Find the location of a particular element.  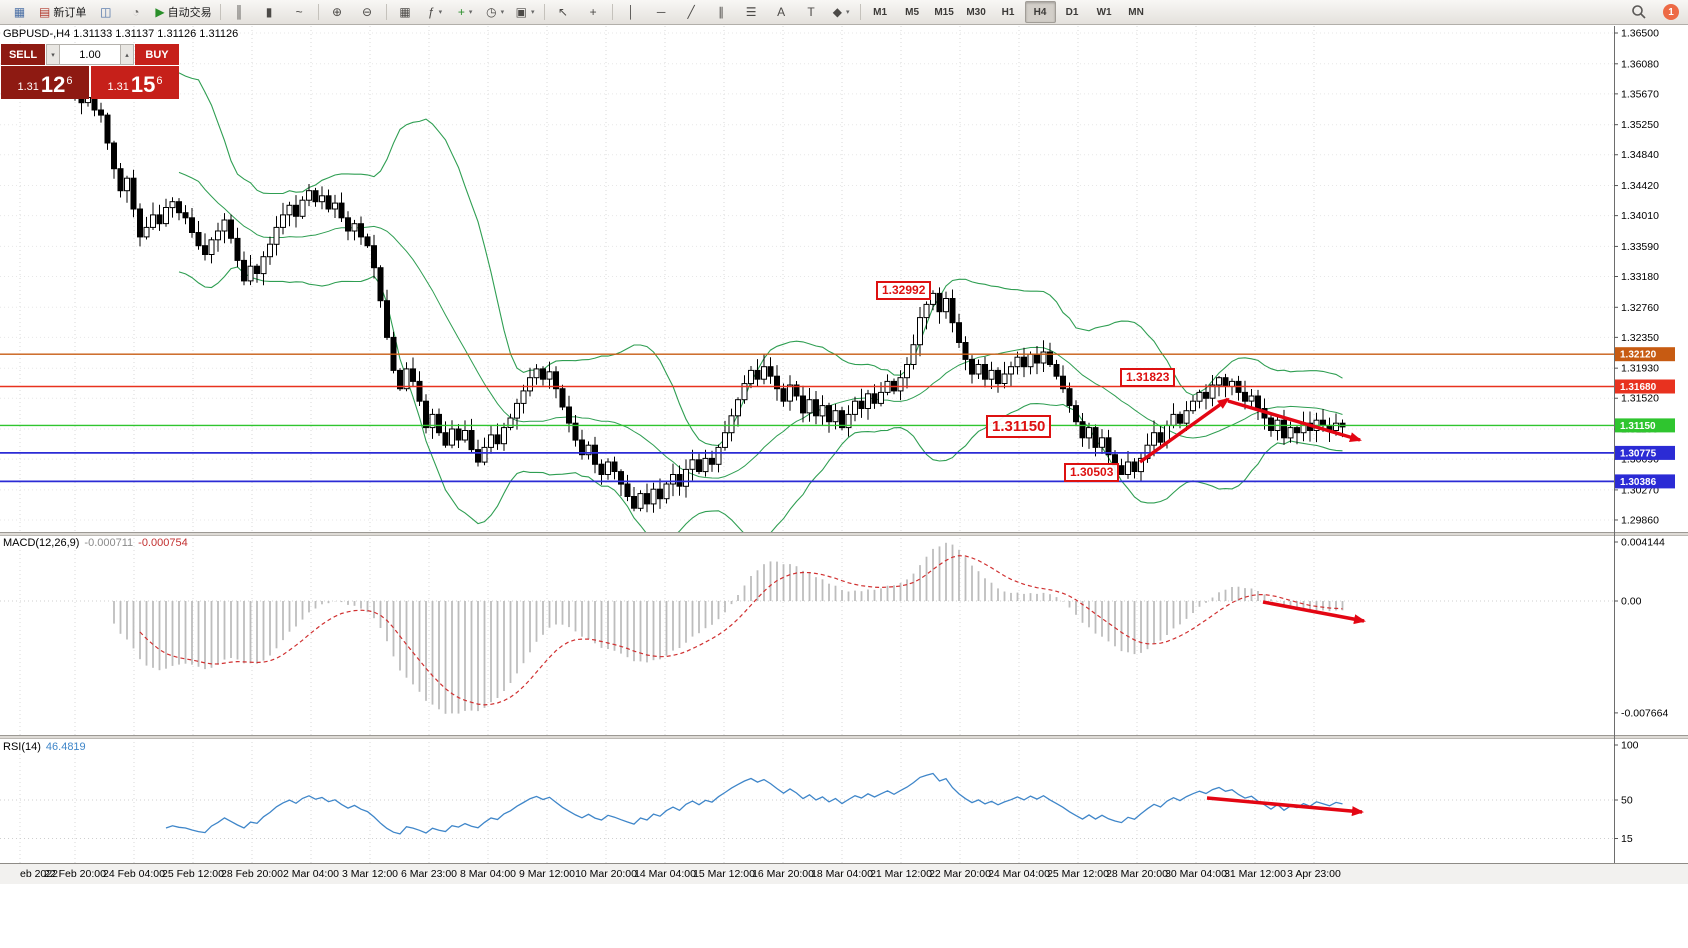

periods-button: ◷ ▾ is located at coordinates (495, 12).